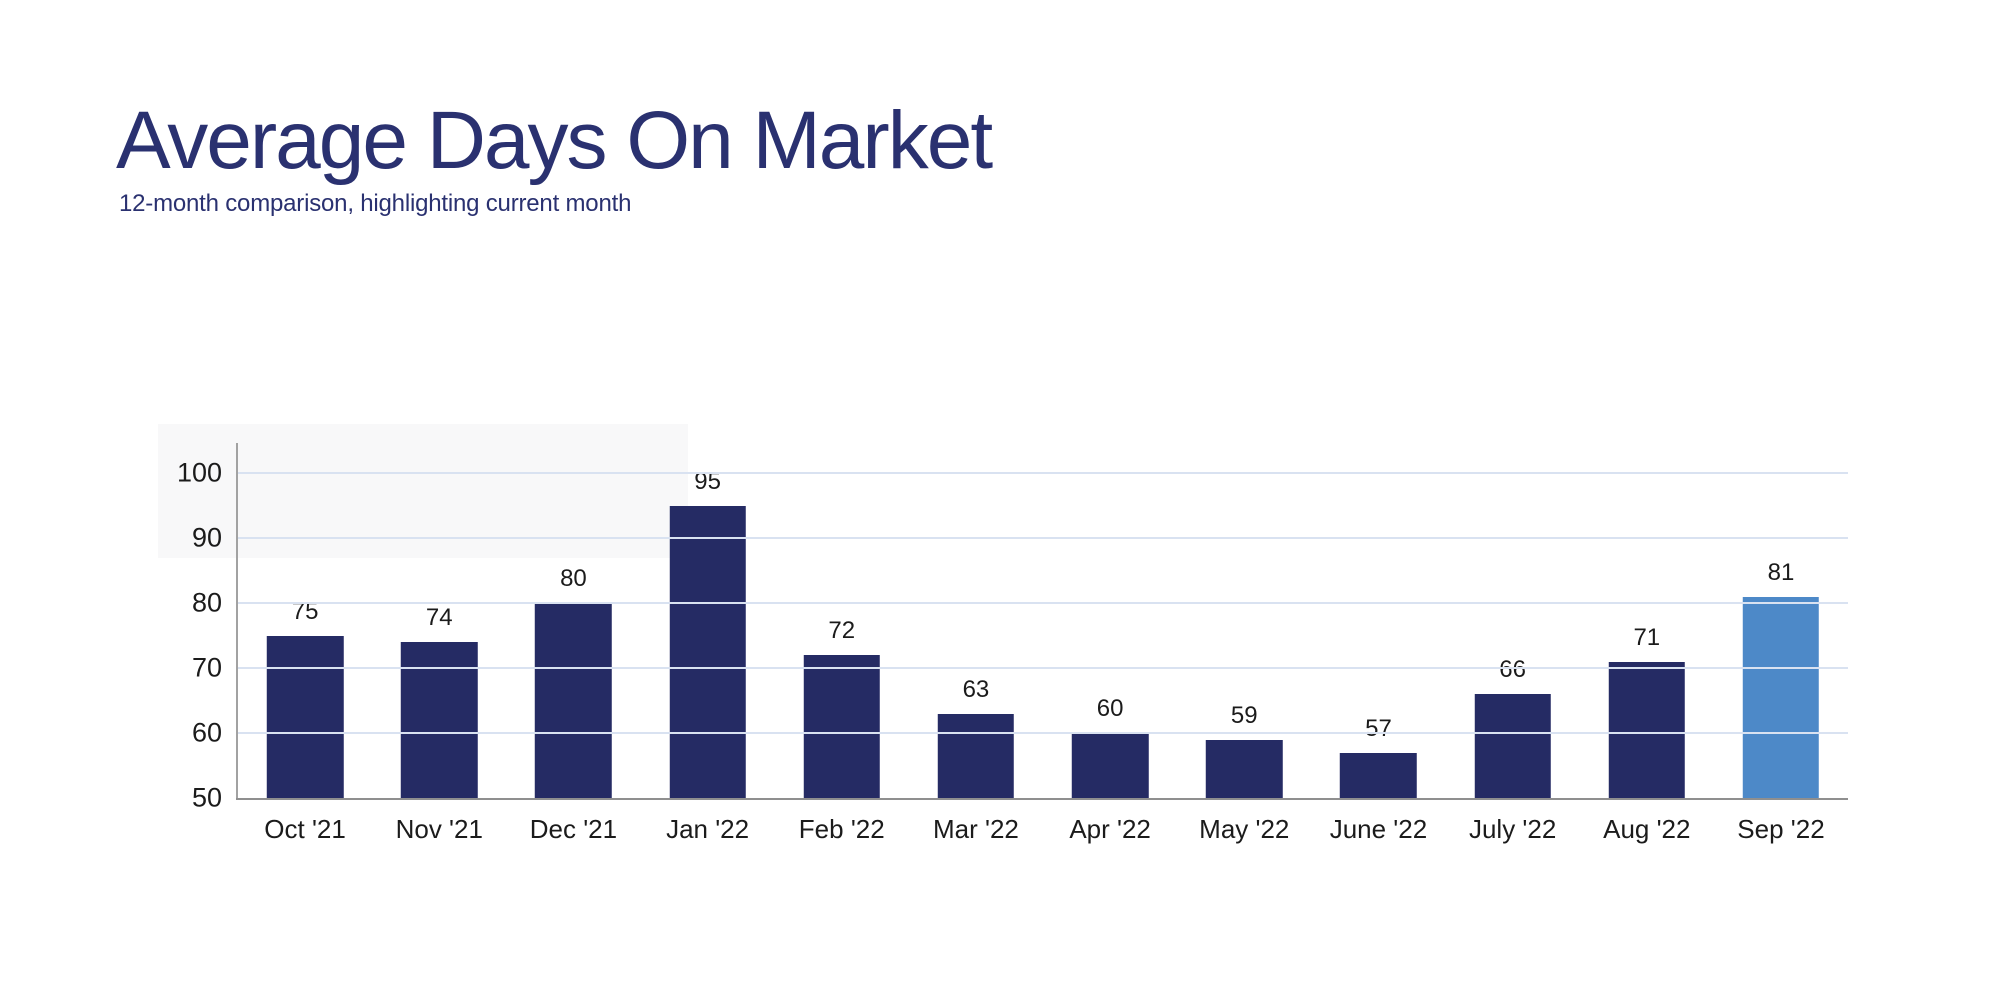 Image resolution: width=2000 pixels, height=1000 pixels. Describe the element at coordinates (842, 630) in the screenshot. I see `bar-value-label: 72` at that location.